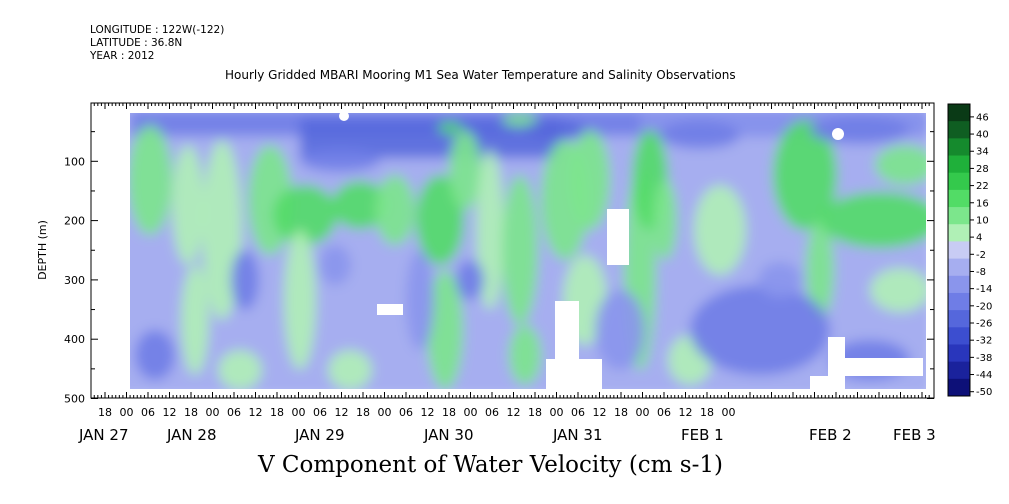  What do you see at coordinates (981, 255) in the screenshot?
I see `colorbar-level-label: -2` at bounding box center [981, 255].